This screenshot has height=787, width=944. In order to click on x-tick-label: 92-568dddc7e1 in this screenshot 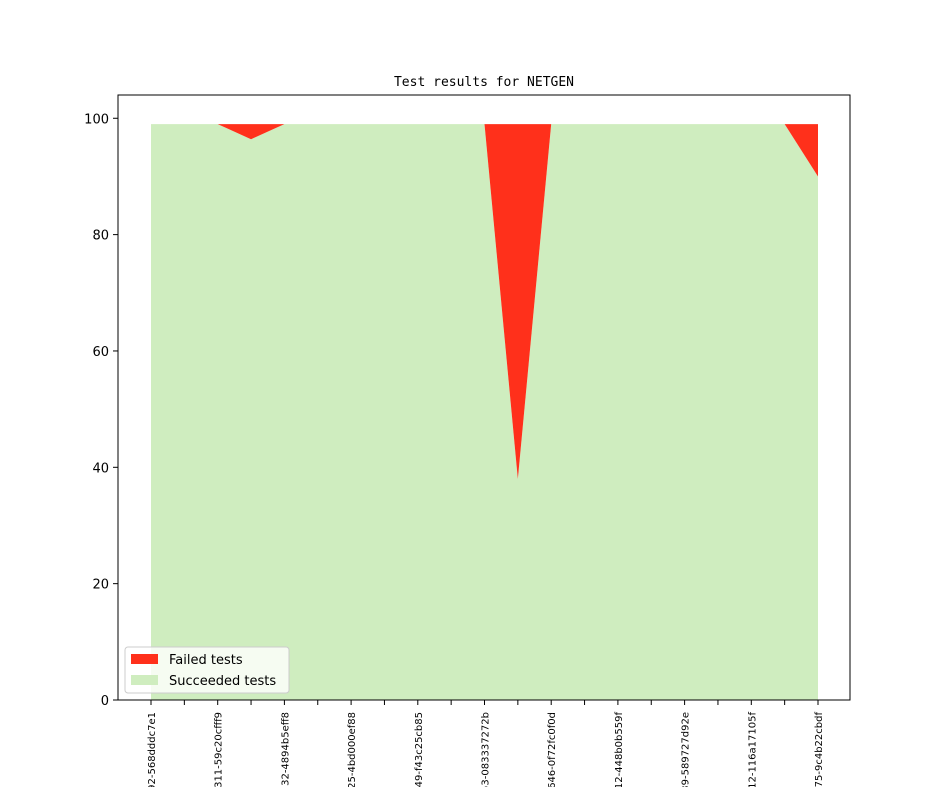, I will do `click(152, 749)`.